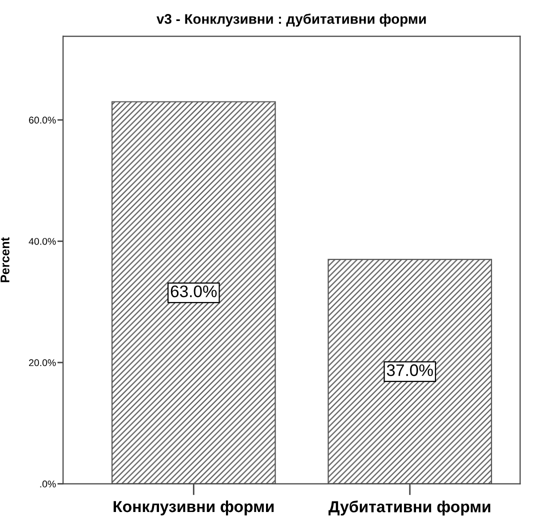  I want to click on y-tick-label: 20.0%, so click(42, 362).